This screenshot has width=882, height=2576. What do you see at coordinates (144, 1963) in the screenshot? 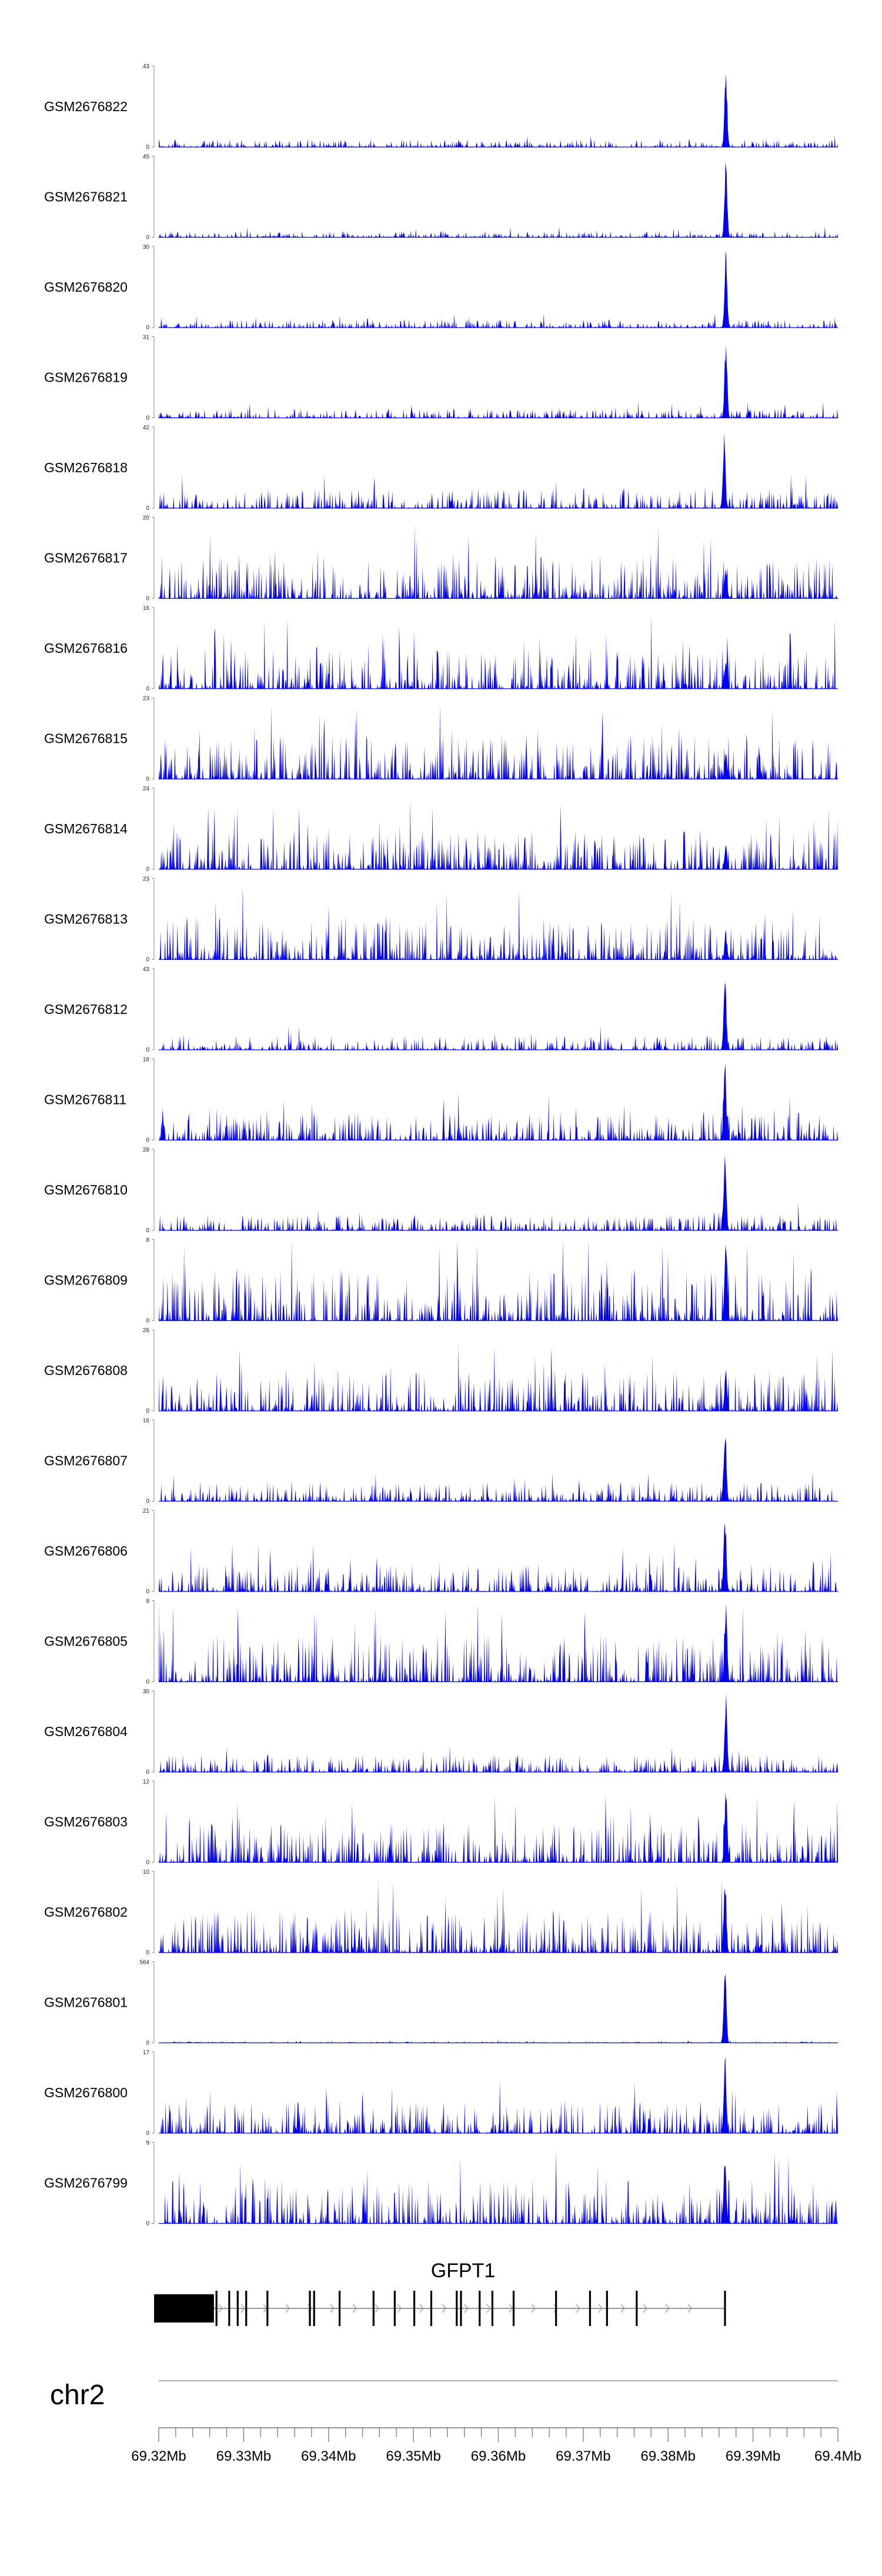
I see `y-max-label: 564` at bounding box center [144, 1963].